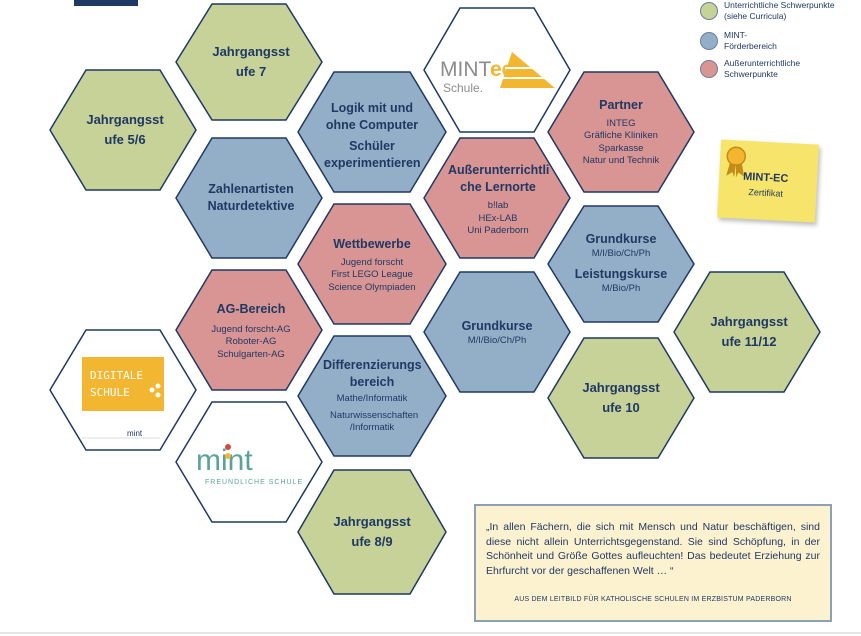 The height and width of the screenshot is (636, 861). What do you see at coordinates (766, 192) in the screenshot?
I see `note-subtitle: Zertifikat` at bounding box center [766, 192].